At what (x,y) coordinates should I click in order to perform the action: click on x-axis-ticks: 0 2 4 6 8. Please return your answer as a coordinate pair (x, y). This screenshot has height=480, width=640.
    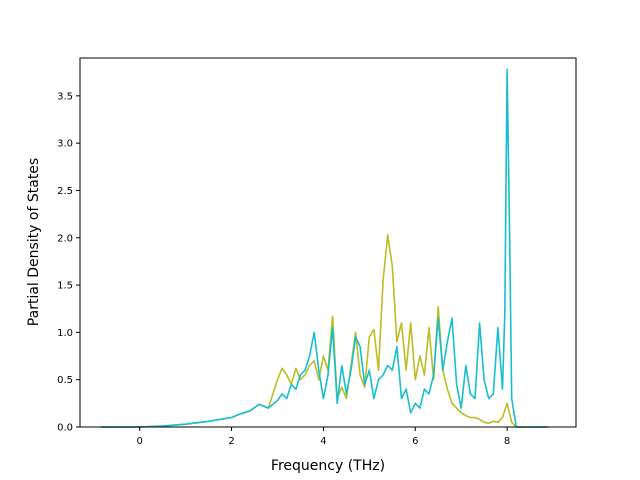
    Looking at the image, I should click on (323, 437).